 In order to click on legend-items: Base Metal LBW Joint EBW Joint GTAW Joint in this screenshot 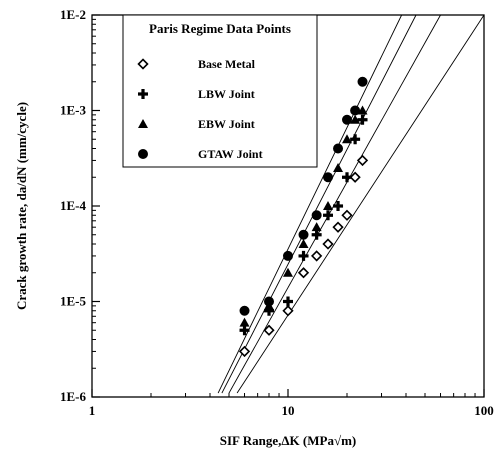, I will do `click(200, 109)`.